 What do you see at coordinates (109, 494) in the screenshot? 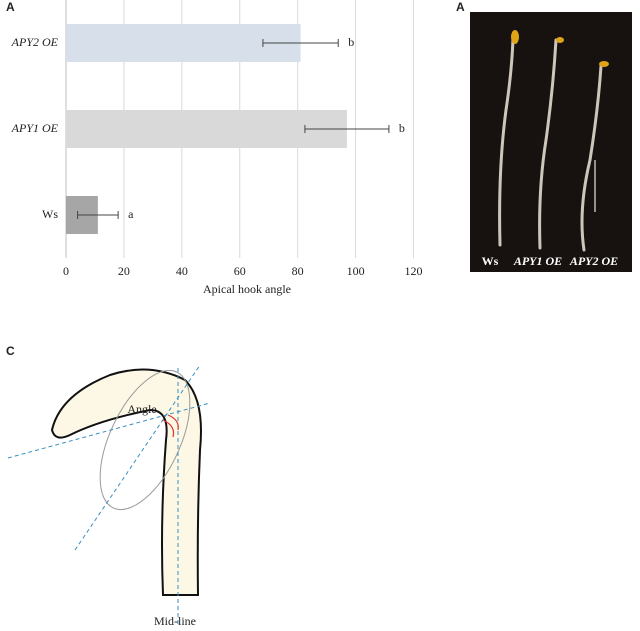
I see `seedling-diagram` at bounding box center [109, 494].